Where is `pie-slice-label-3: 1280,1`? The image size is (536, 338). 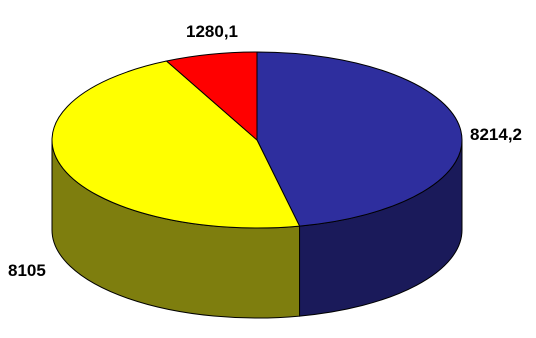 pie-slice-label-3: 1280,1 is located at coordinates (212, 31).